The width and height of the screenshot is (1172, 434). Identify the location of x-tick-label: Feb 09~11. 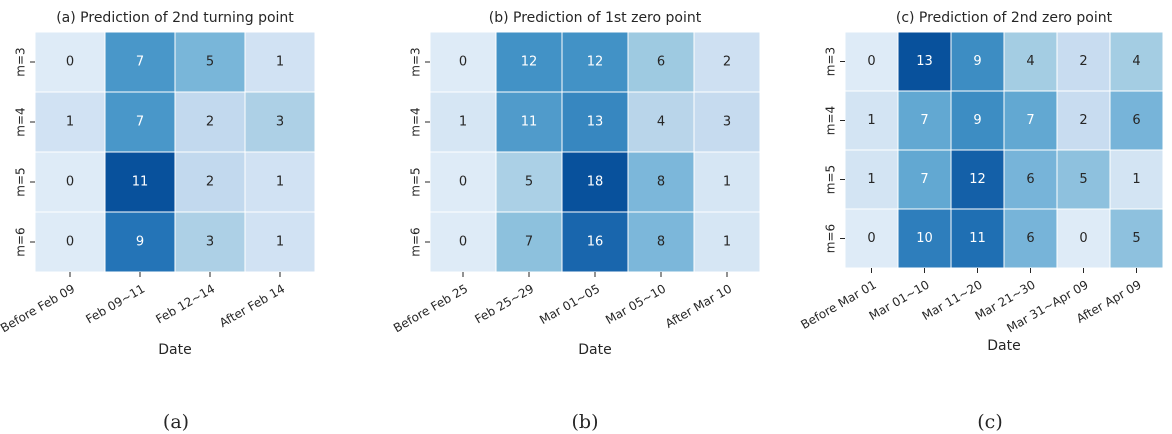
(115, 304).